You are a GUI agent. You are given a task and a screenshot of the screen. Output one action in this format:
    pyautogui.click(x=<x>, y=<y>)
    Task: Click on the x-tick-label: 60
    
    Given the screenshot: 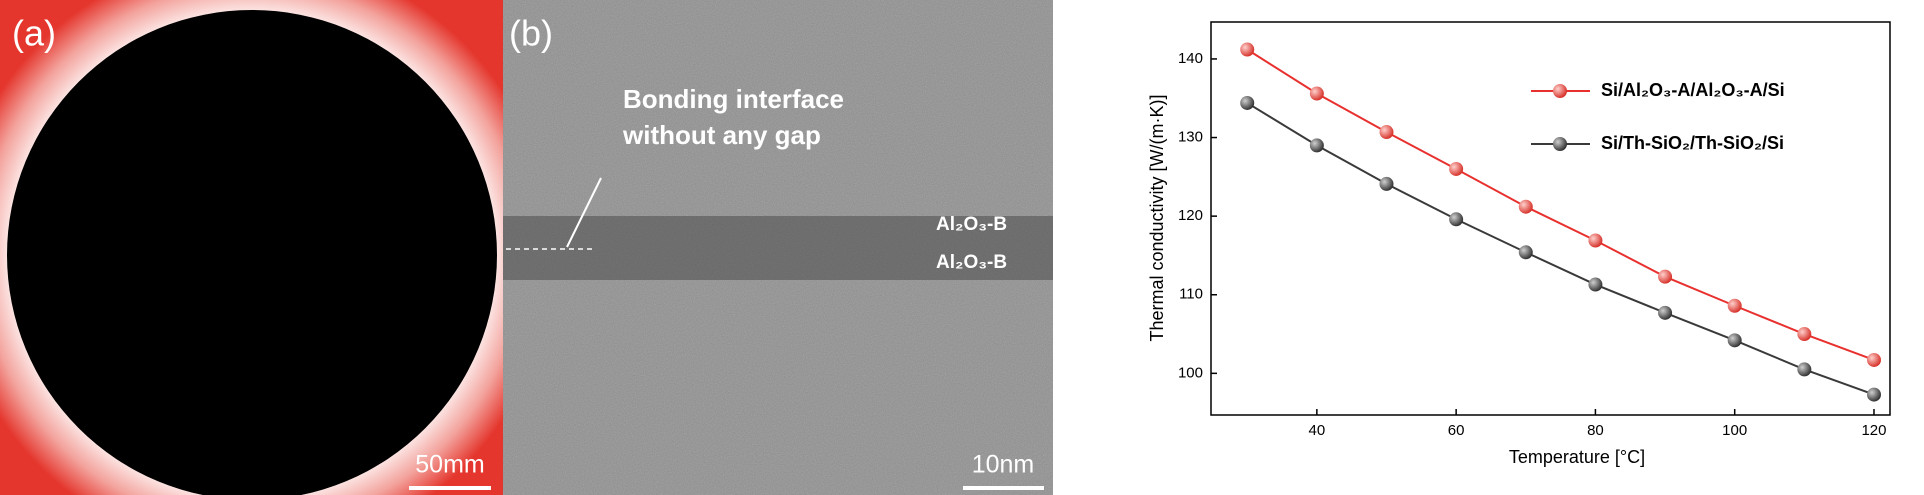 What is the action you would take?
    pyautogui.click(x=1456, y=430)
    